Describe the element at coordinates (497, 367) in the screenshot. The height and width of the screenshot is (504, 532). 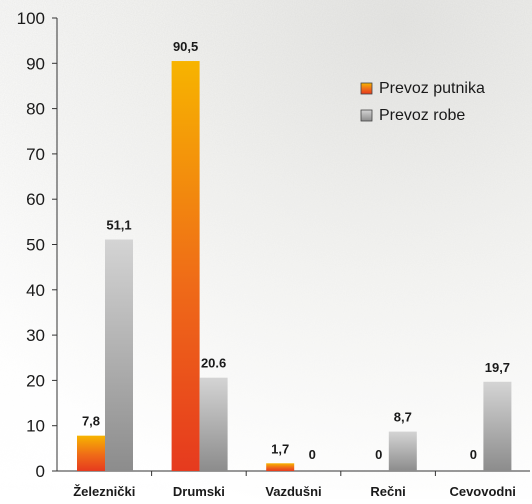
I see `data-label: 19,7` at that location.